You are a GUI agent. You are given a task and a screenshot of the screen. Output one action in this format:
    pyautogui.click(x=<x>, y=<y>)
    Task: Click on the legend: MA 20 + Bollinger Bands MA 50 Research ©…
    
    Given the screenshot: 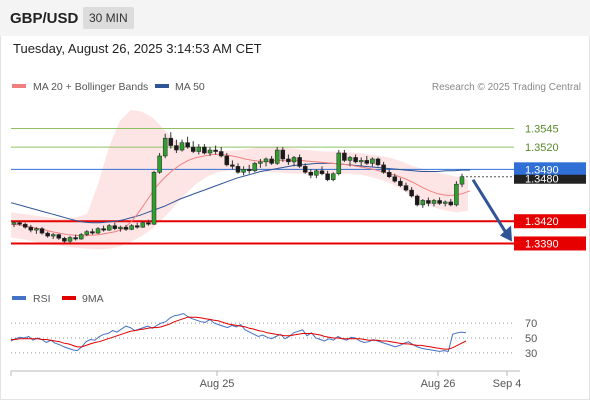 What is the action you would take?
    pyautogui.click(x=296, y=87)
    